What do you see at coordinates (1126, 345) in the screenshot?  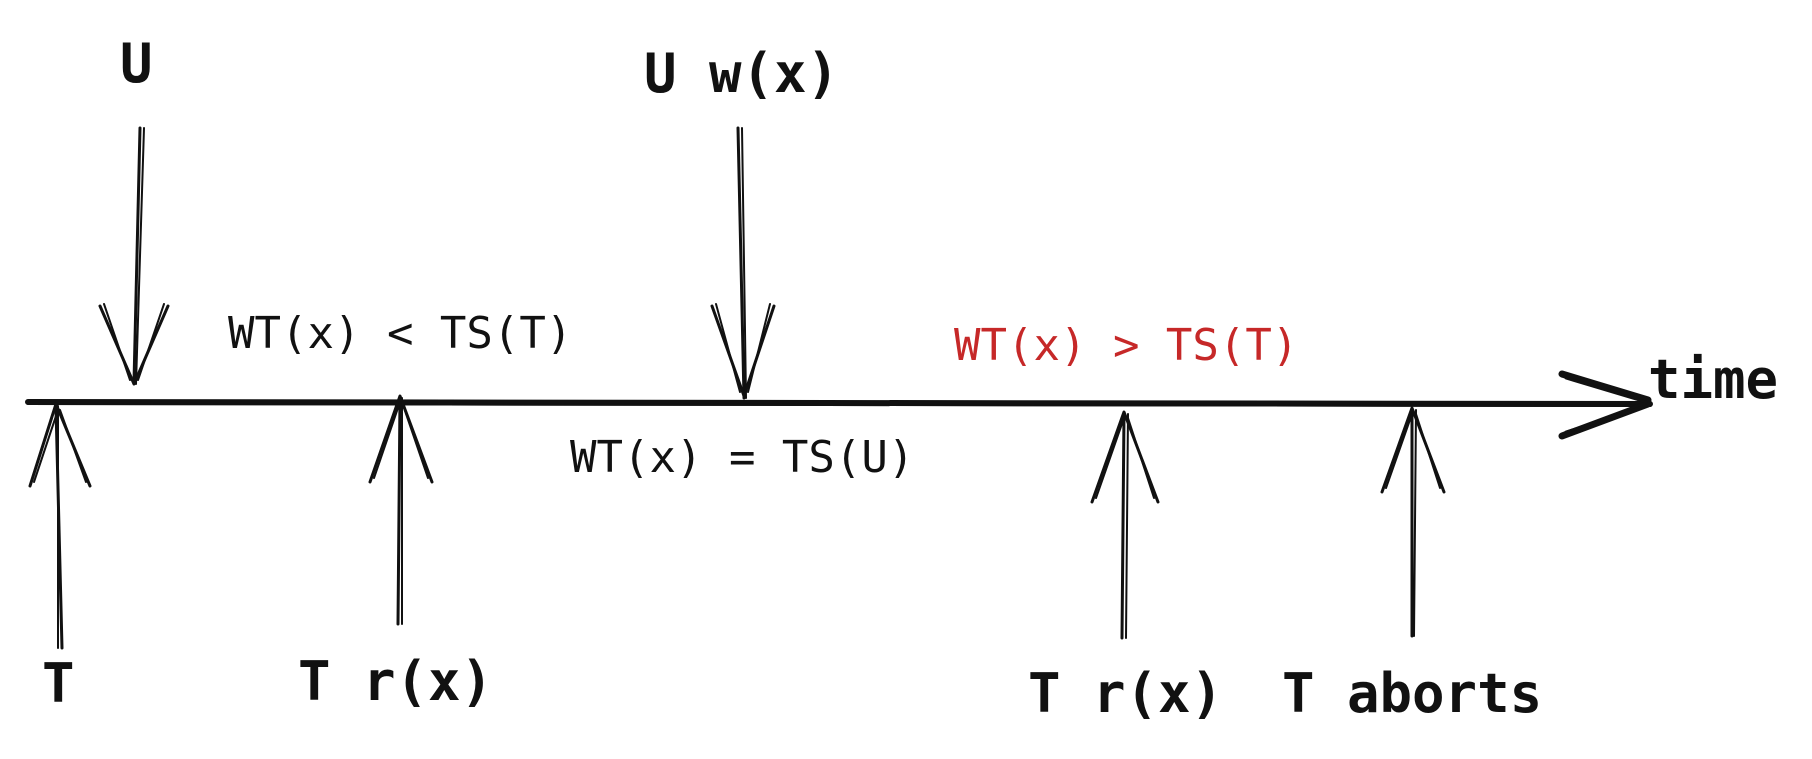 I see `condition-after-write: WT(x) > TS(T)` at bounding box center [1126, 345].